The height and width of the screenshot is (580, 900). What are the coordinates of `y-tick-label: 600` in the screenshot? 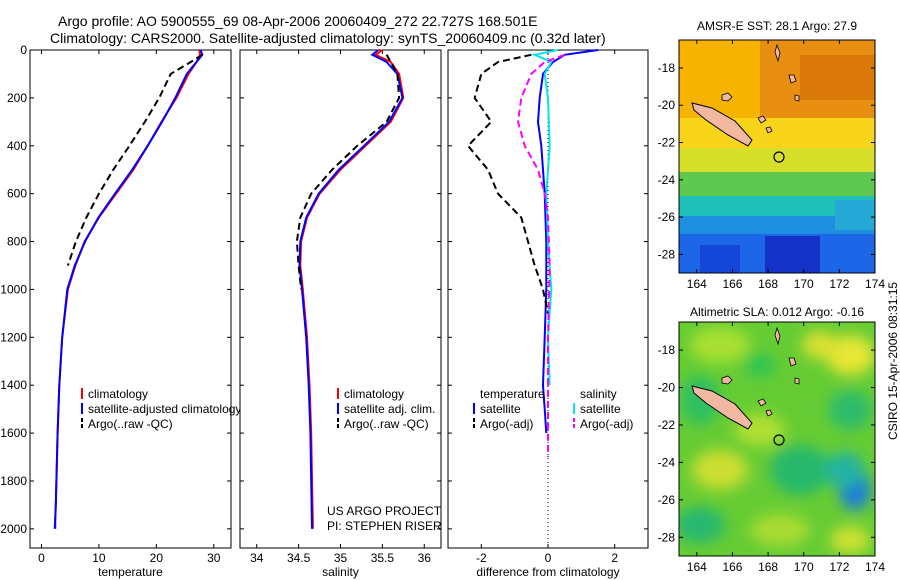 It's located at (17, 194).